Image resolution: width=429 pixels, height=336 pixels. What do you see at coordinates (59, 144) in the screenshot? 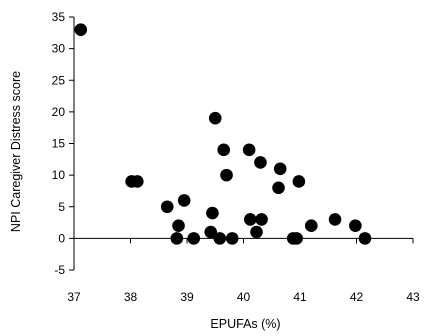
I see `y-tick-label: 15` at bounding box center [59, 144].